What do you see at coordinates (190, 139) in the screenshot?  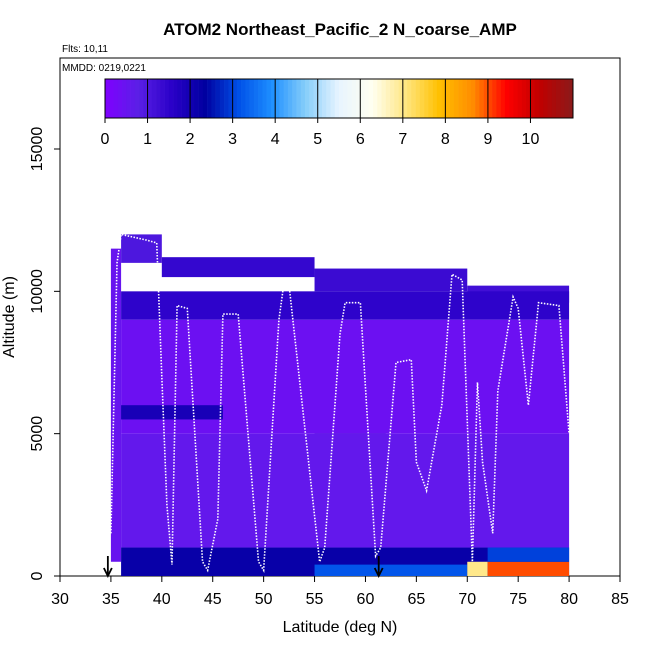 I see `colorbar-tick-label: 2` at bounding box center [190, 139].